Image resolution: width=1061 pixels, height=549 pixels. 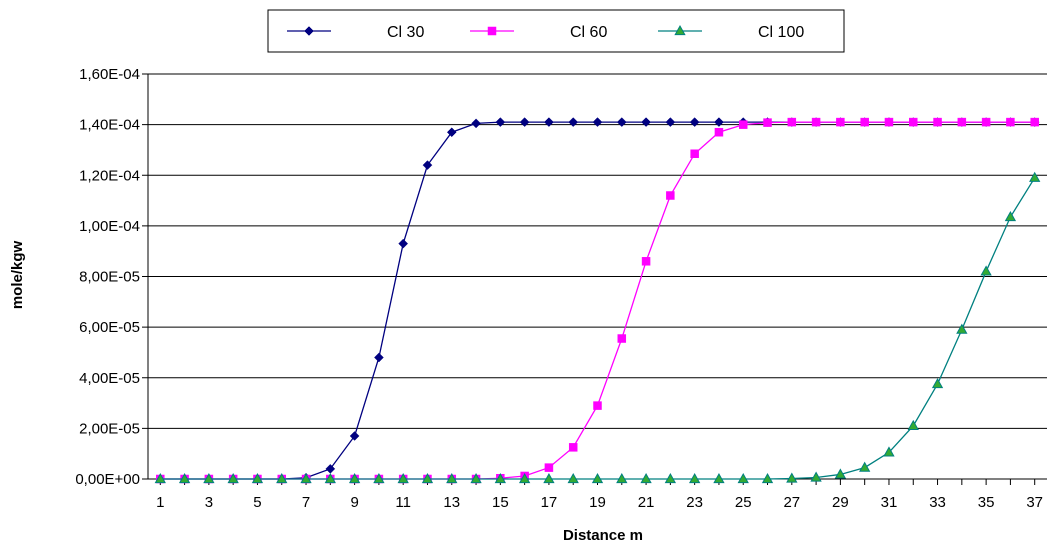 What do you see at coordinates (549, 502) in the screenshot?
I see `x-tick-label: 17` at bounding box center [549, 502].